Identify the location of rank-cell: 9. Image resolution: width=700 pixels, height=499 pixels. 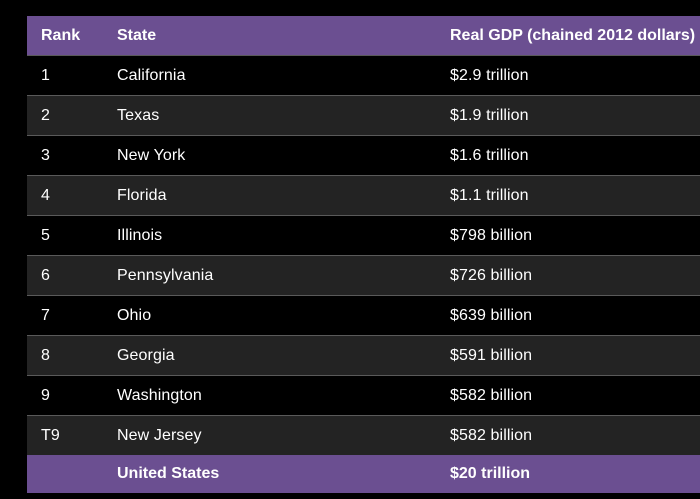
(45, 395).